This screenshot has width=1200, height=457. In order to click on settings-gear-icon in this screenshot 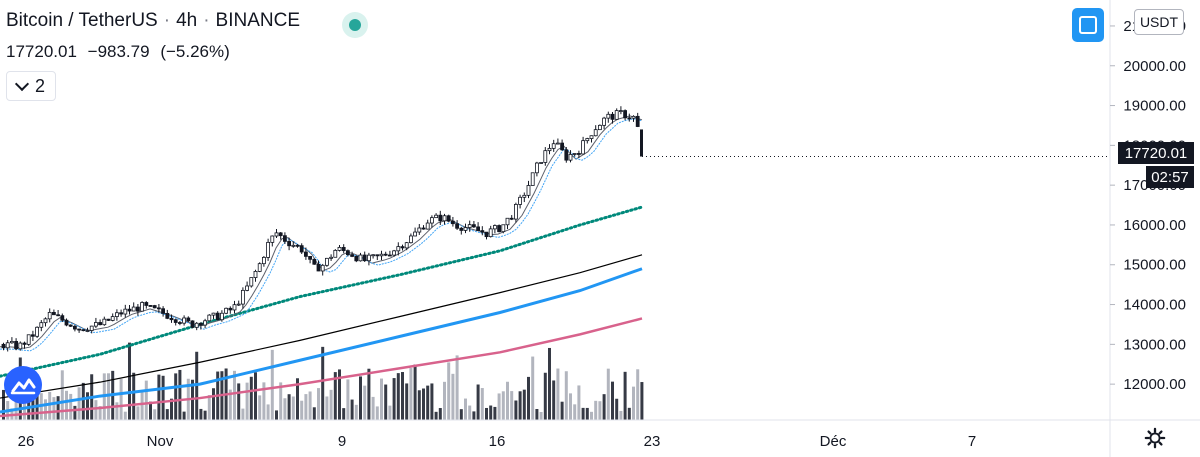, I will do `click(1155, 438)`.